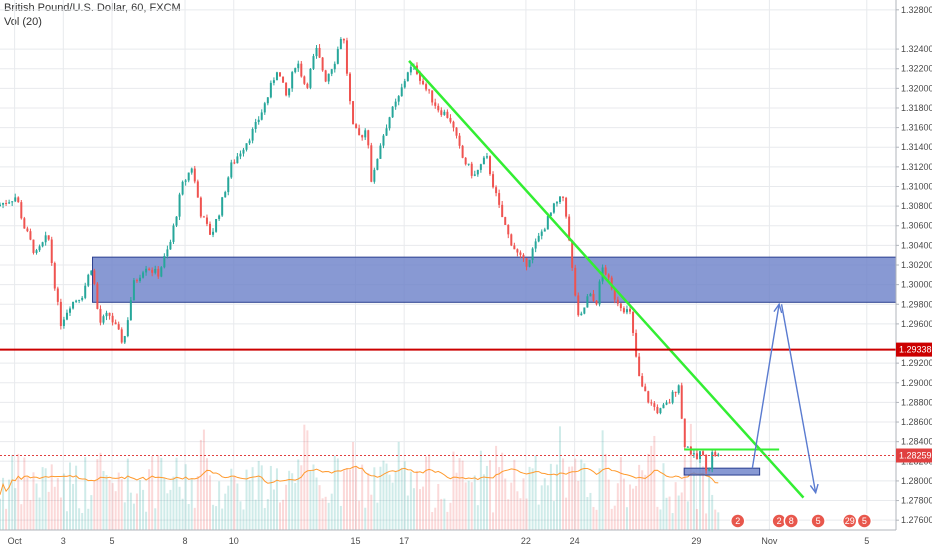 The image size is (932, 550). I want to click on time-tick-label: 5, so click(111, 541).